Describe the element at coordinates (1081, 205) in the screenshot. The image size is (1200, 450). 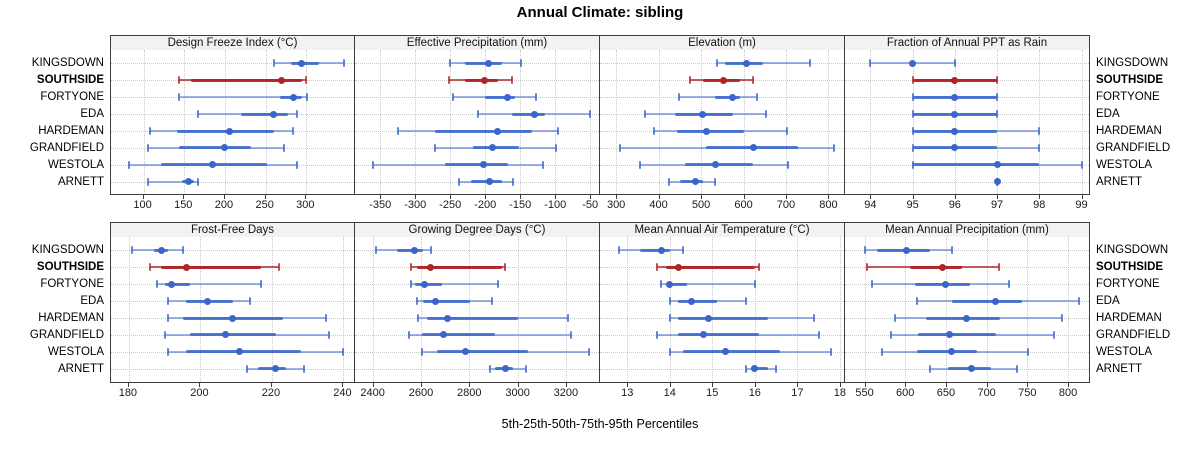
I see `axis-tick-label: 99` at that location.